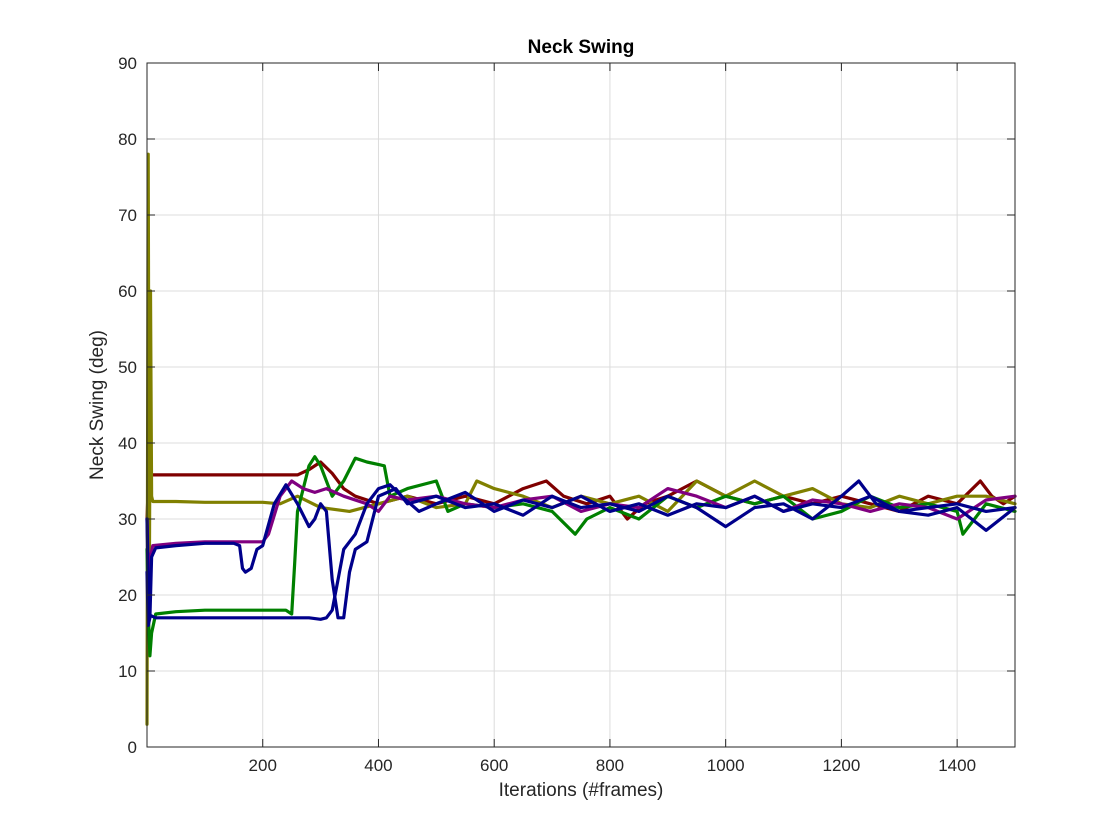 This screenshot has width=1120, height=840. I want to click on x-tick-label: 800, so click(610, 765).